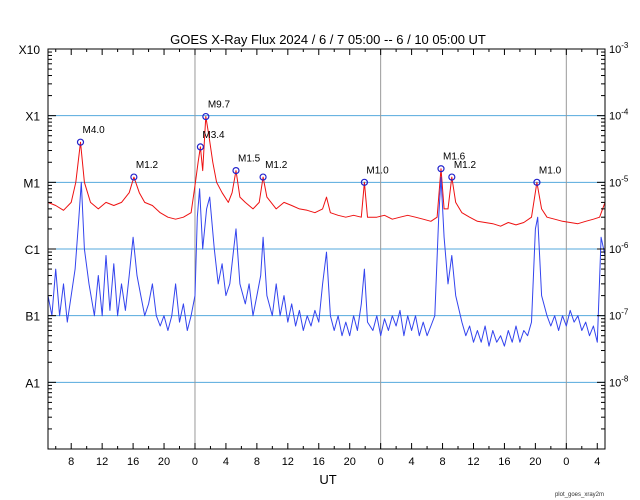 This screenshot has height=500, width=640. What do you see at coordinates (30, 50) in the screenshot?
I see `class-label: X10` at bounding box center [30, 50].